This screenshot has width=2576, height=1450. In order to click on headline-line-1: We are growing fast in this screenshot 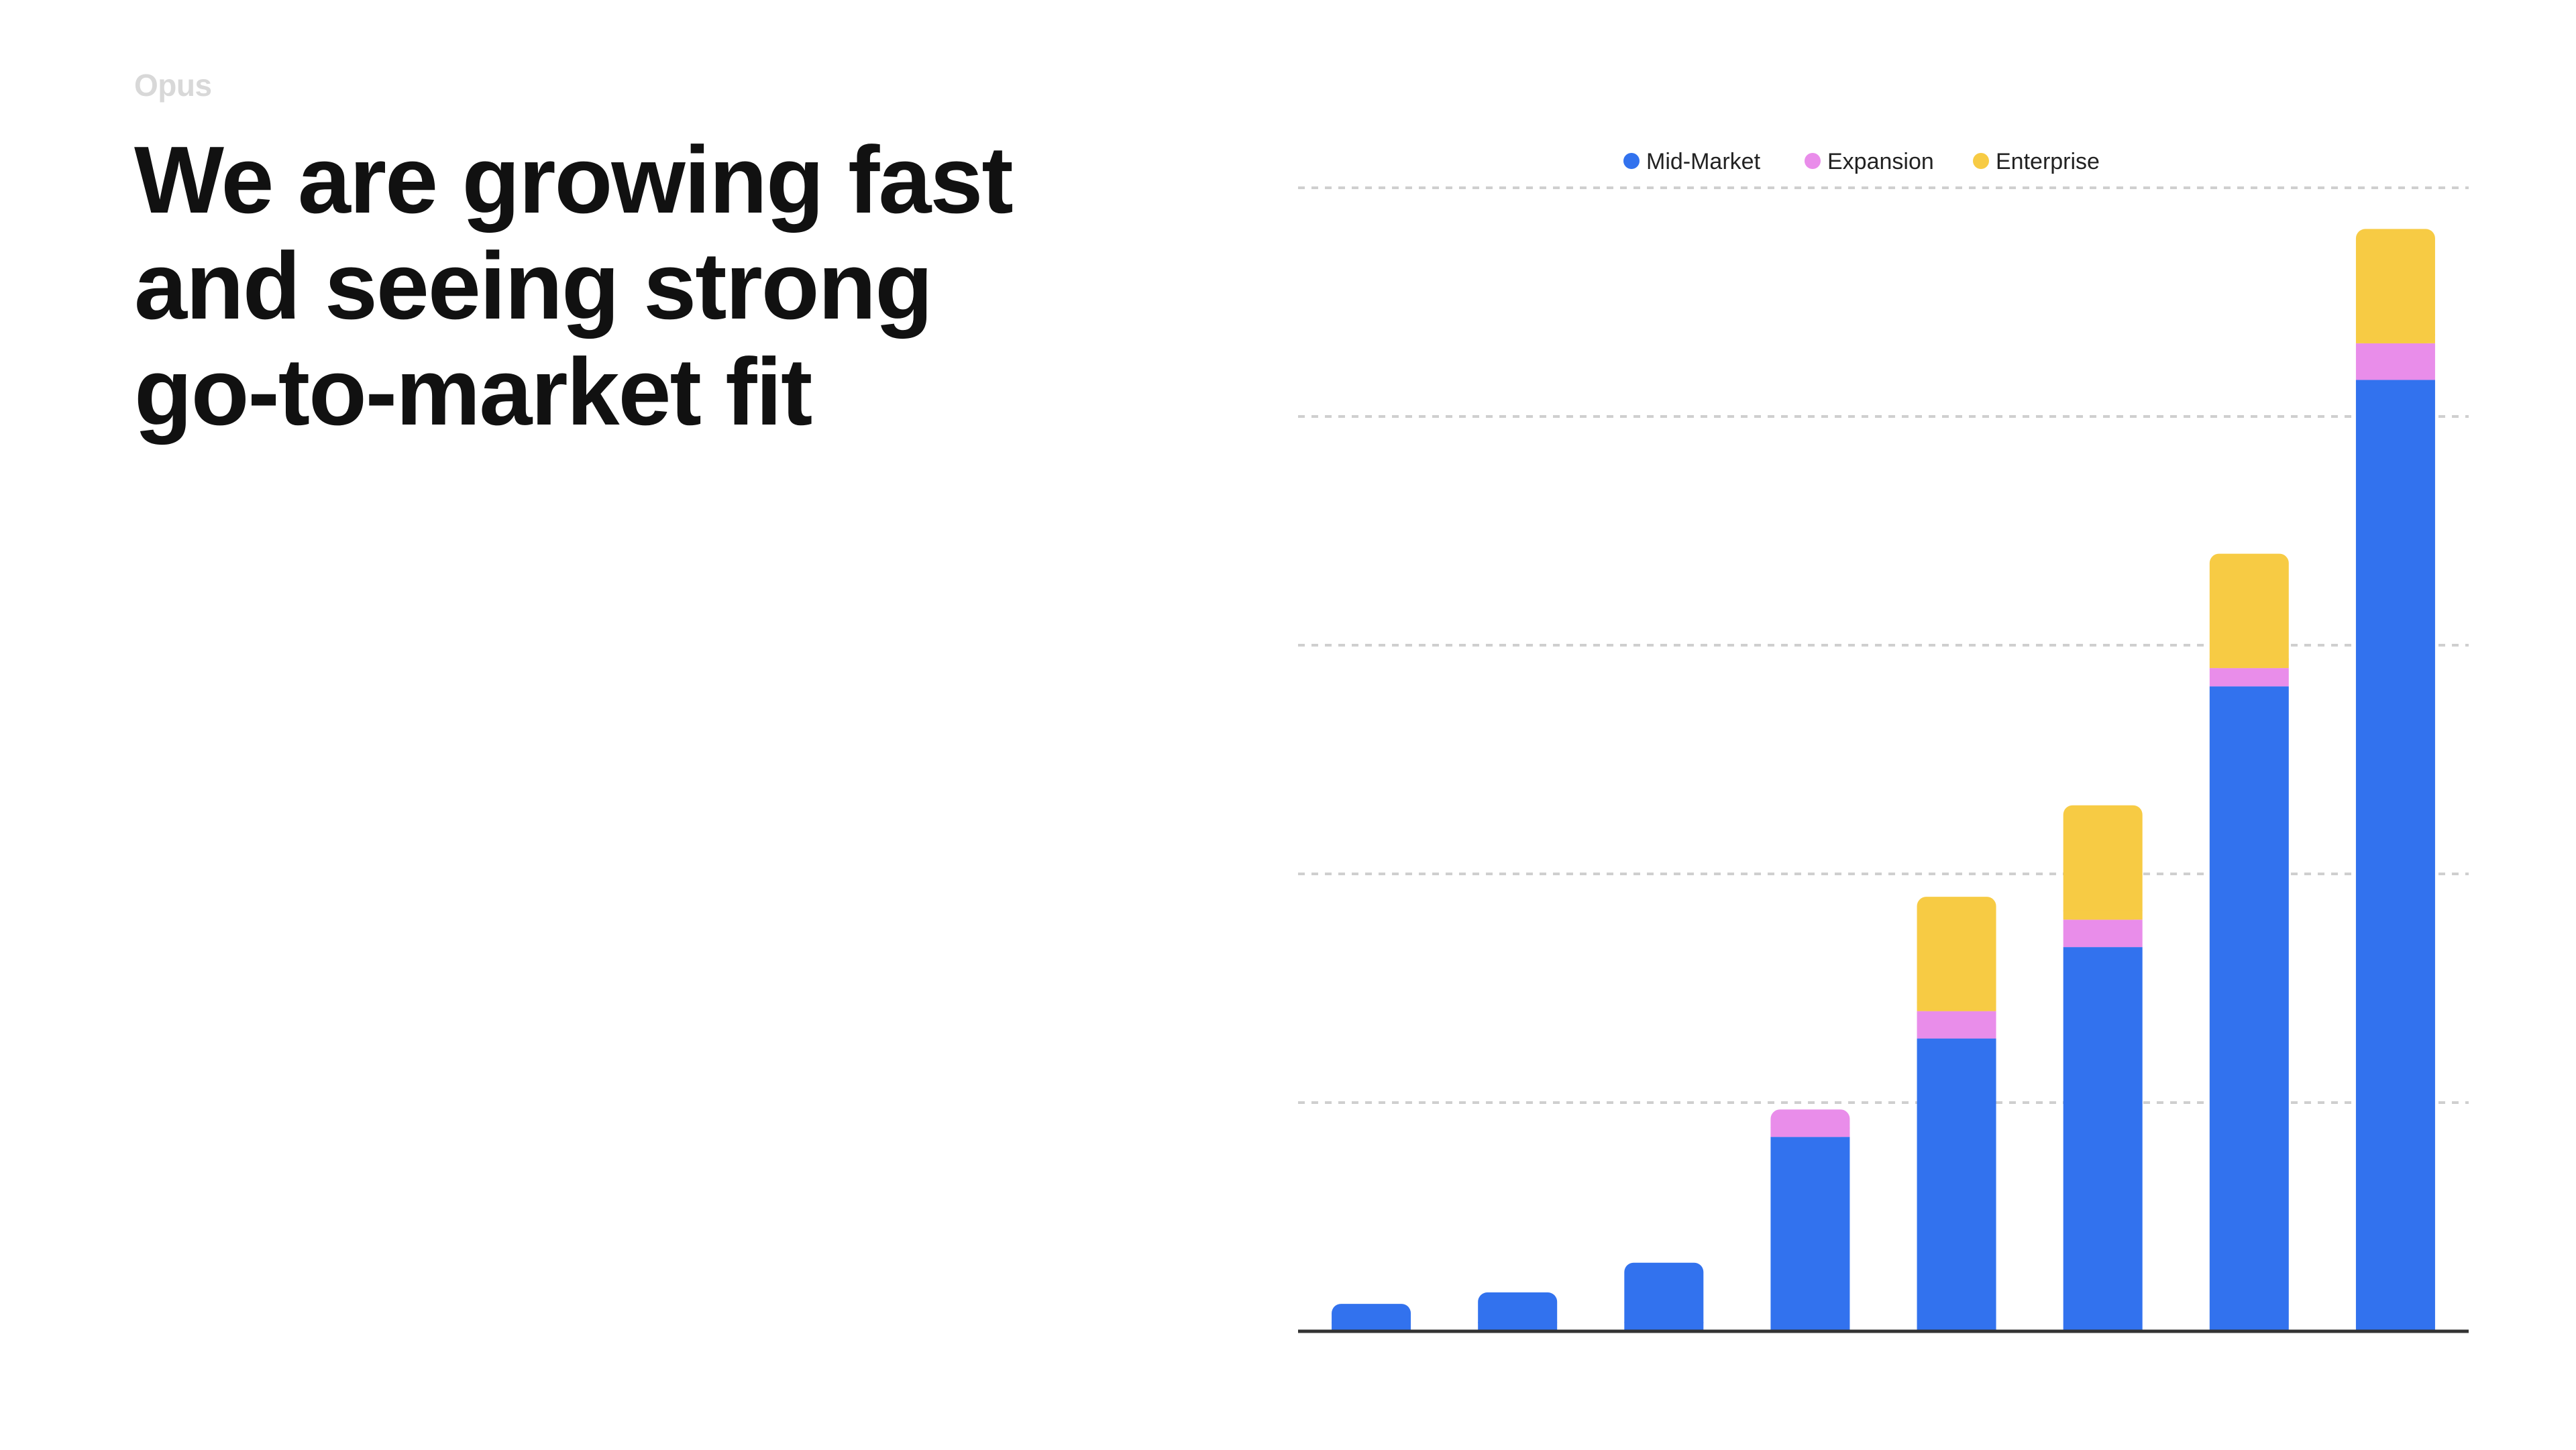, I will do `click(574, 180)`.